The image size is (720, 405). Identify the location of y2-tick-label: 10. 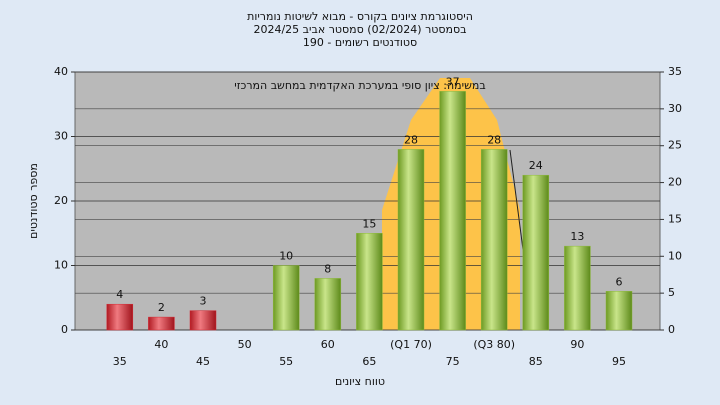
(675, 255).